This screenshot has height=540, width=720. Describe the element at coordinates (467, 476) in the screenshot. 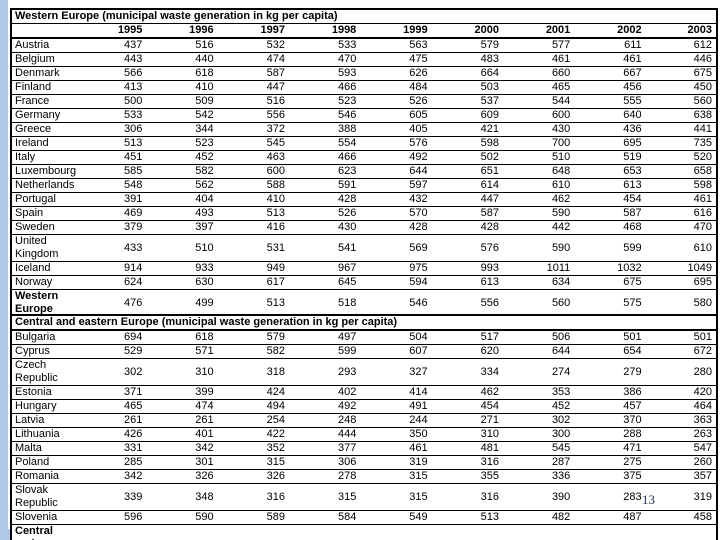

I see `cell-value: 355` at that location.